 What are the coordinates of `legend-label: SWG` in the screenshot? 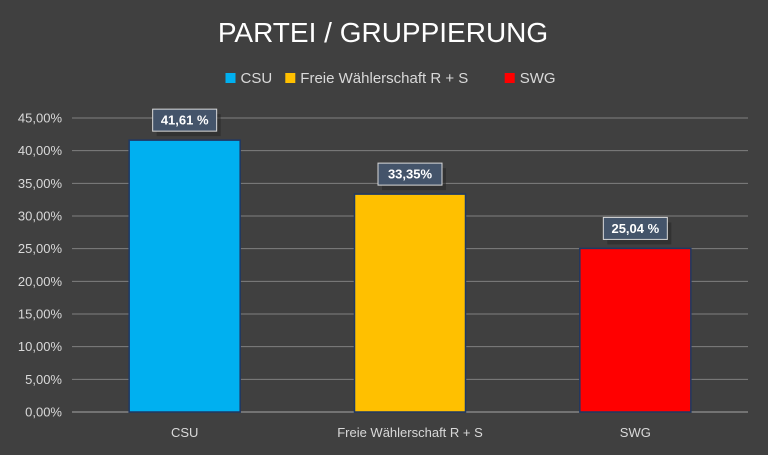 It's located at (538, 78).